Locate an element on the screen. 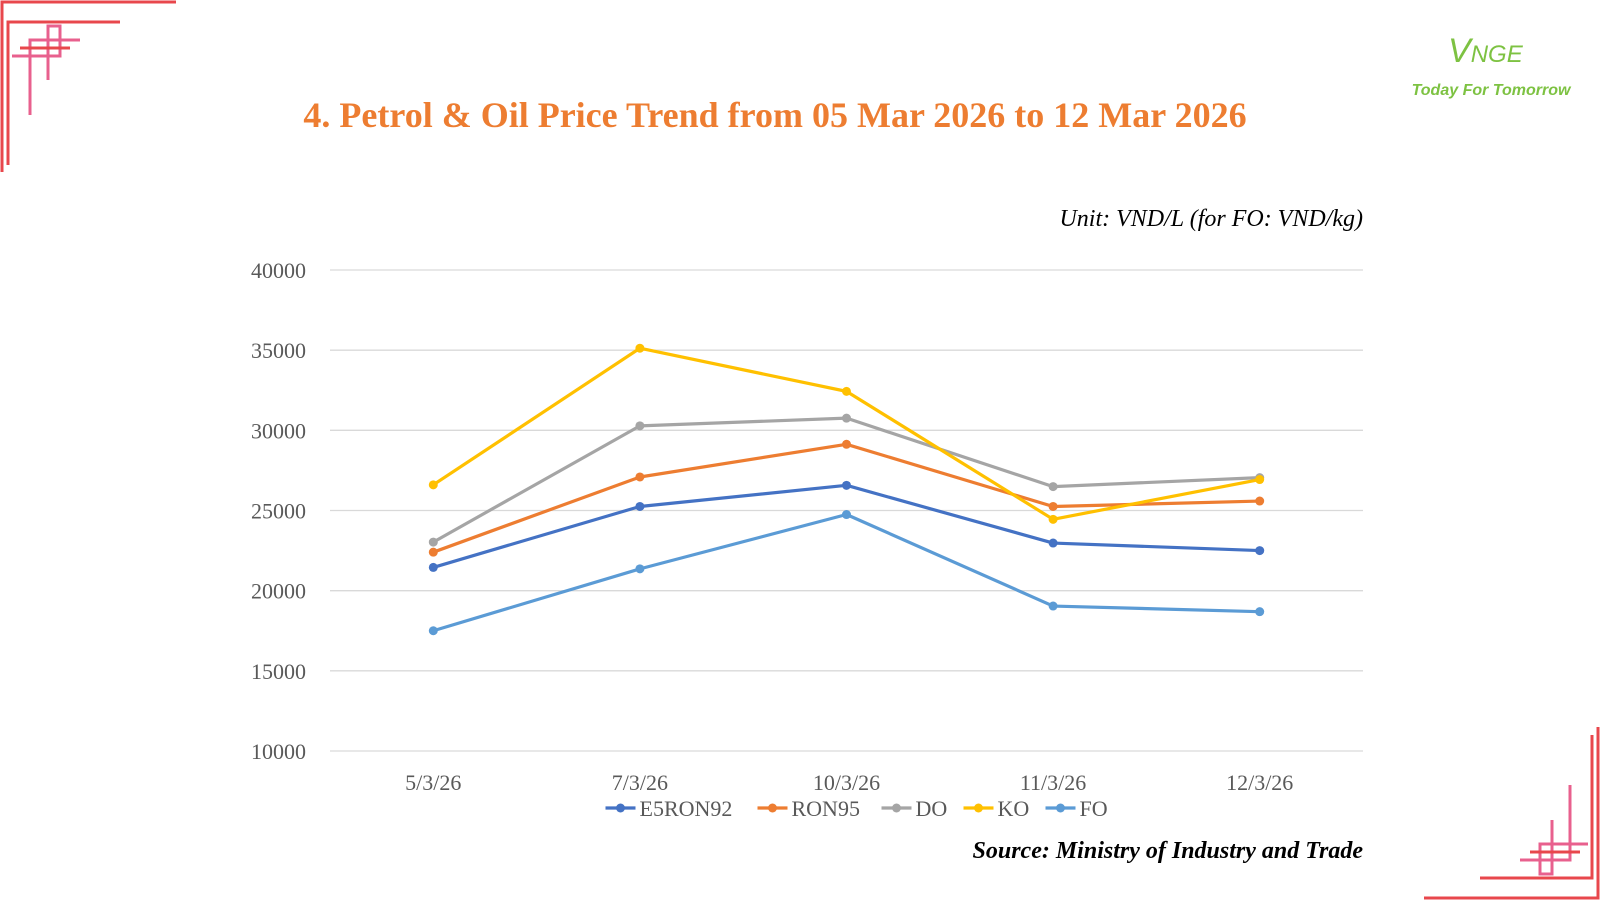  unit-note: Unit: VND/L (for FO: VND/kg) is located at coordinates (1211, 219).